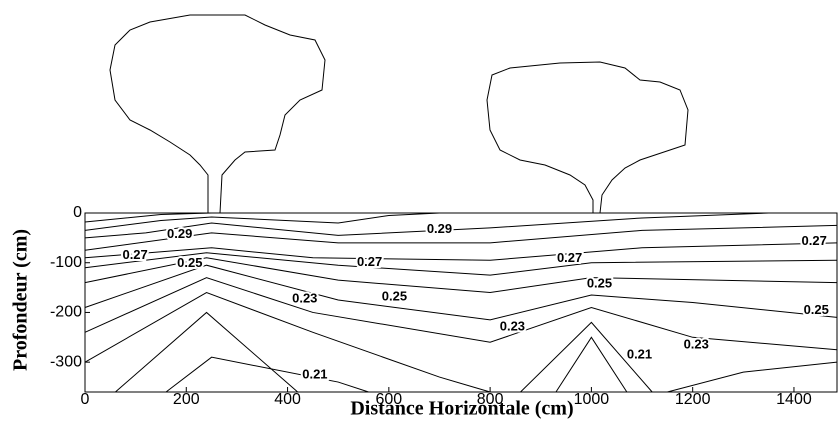 The width and height of the screenshot is (838, 426). Describe the element at coordinates (217, 114) in the screenshot. I see `tree-left` at that location.